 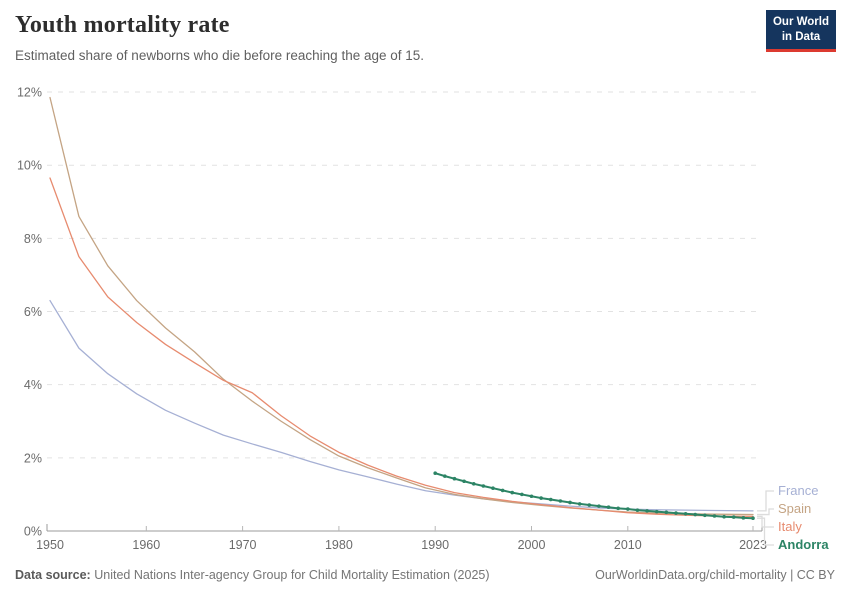 I want to click on y-axis-tick-label: 8%, so click(x=33, y=239).